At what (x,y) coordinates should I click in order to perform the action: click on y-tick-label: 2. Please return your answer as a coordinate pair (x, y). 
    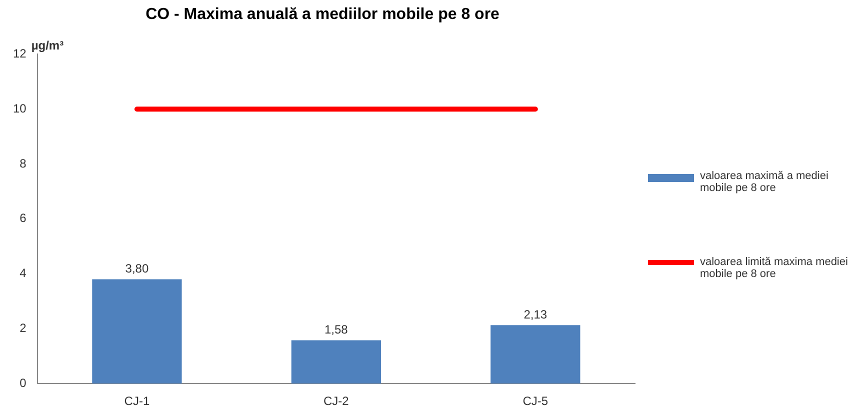
    Looking at the image, I should click on (23, 328).